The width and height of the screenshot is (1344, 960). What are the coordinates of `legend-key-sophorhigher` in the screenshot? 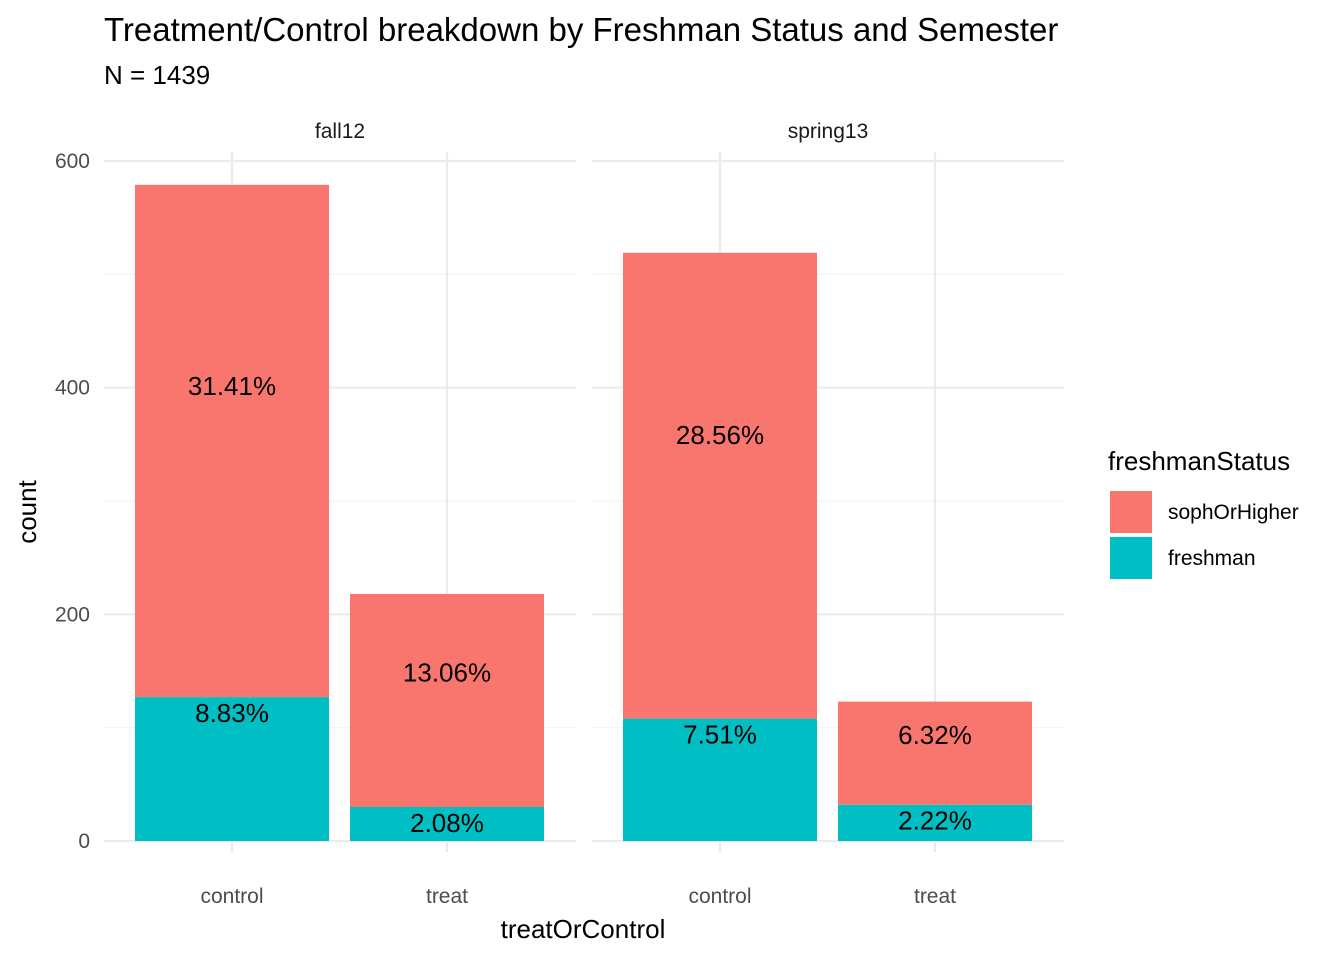 It's located at (1131, 512).